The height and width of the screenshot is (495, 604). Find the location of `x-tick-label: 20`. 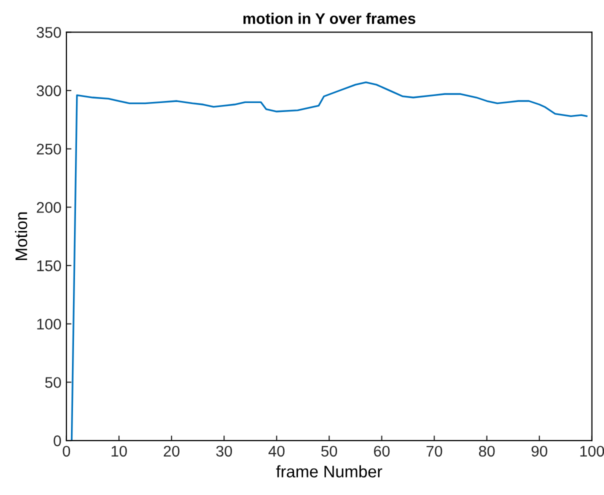

x-tick-label: 20 is located at coordinates (172, 451).